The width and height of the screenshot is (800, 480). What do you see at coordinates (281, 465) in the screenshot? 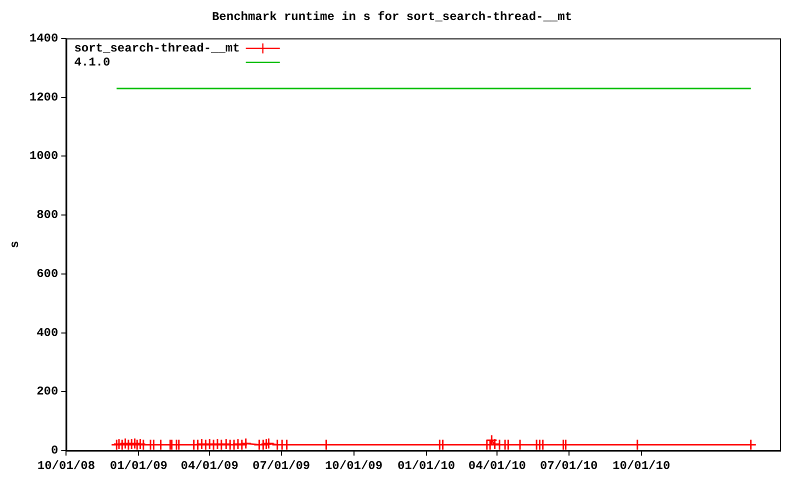
I see `x-tick-label: 07/01/09` at bounding box center [281, 465].